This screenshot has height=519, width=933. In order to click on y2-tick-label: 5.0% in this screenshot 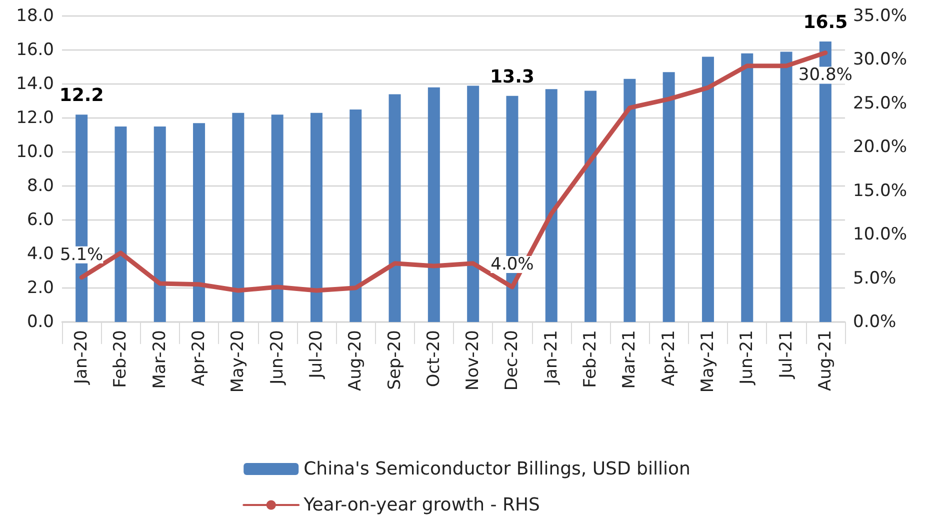, I will do `click(874, 278)`.